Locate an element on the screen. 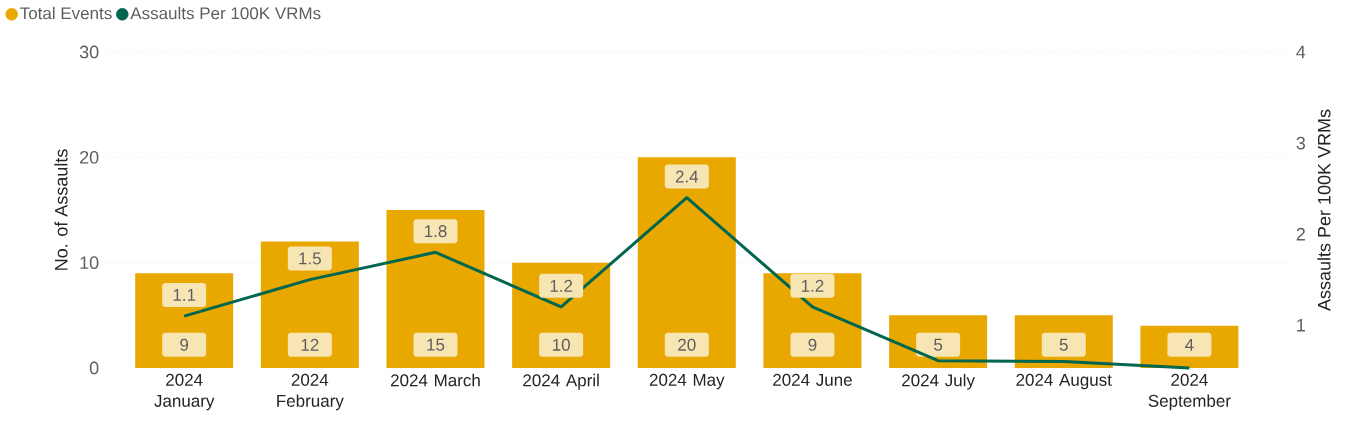 Image resolution: width=1354 pixels, height=435 pixels. y-tick-label: 20 is located at coordinates (89, 157).